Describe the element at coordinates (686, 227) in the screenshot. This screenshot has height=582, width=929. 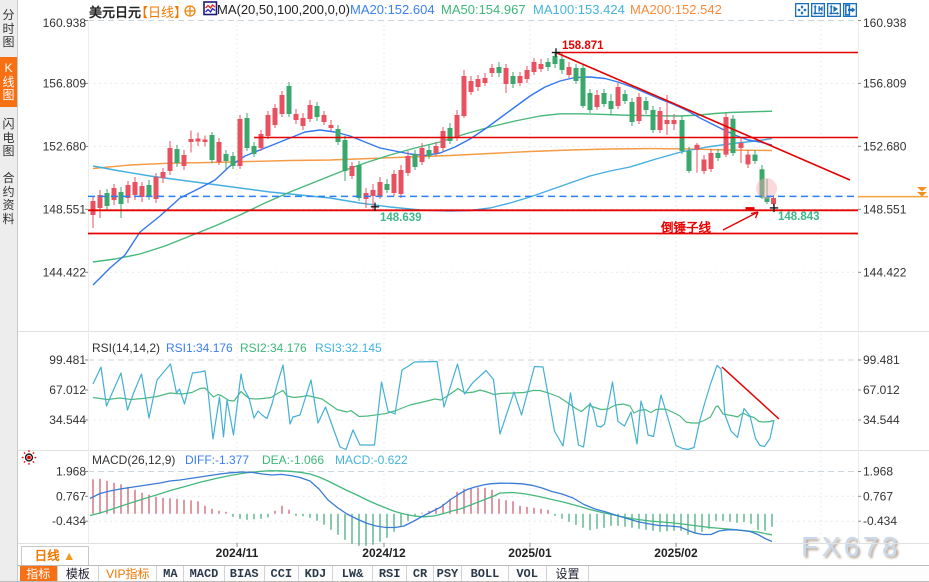
I see `svg-text: 倒锤子线` at that location.